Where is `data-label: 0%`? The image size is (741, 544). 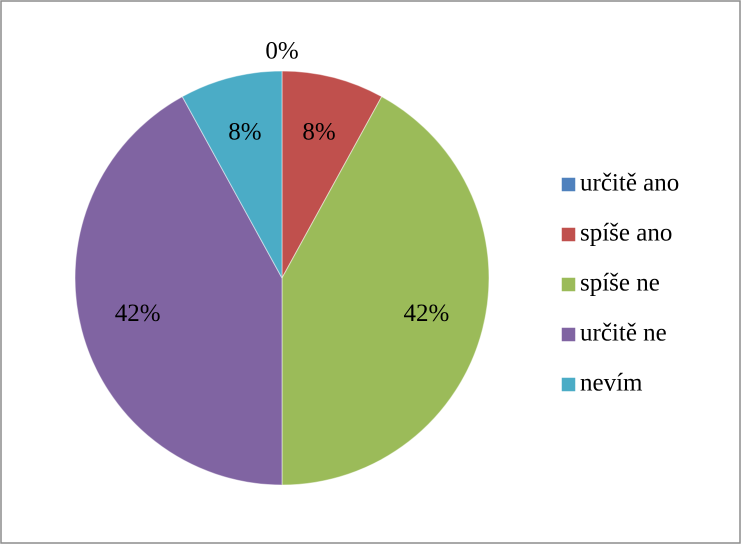 data-label: 0% is located at coordinates (281, 51).